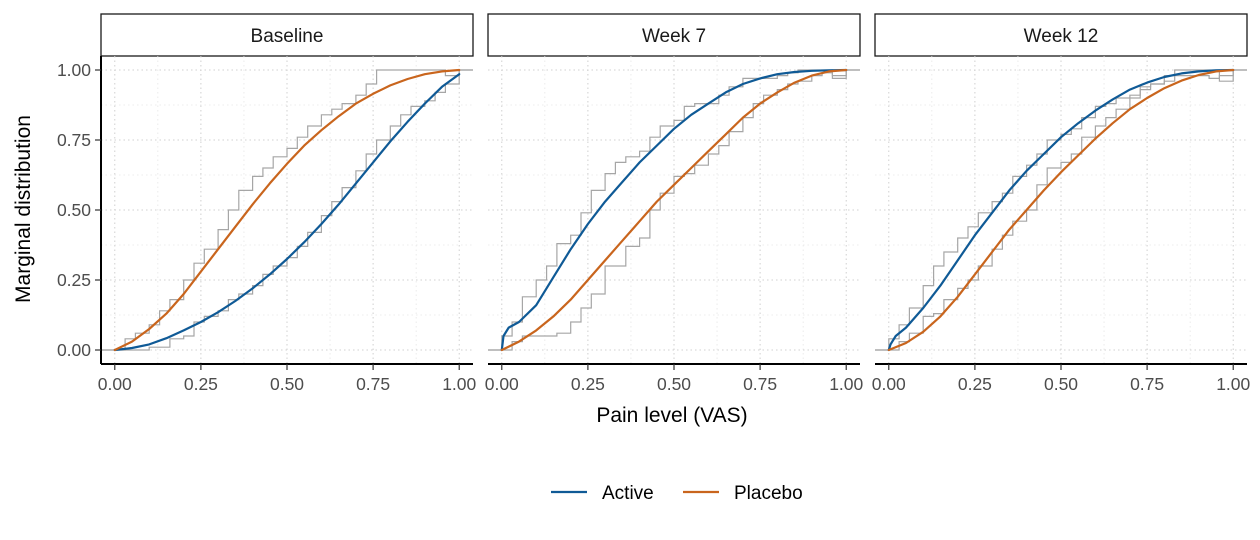 The width and height of the screenshot is (1260, 540). I want to click on y-axis-title: Marginal distribution, so click(23, 209).